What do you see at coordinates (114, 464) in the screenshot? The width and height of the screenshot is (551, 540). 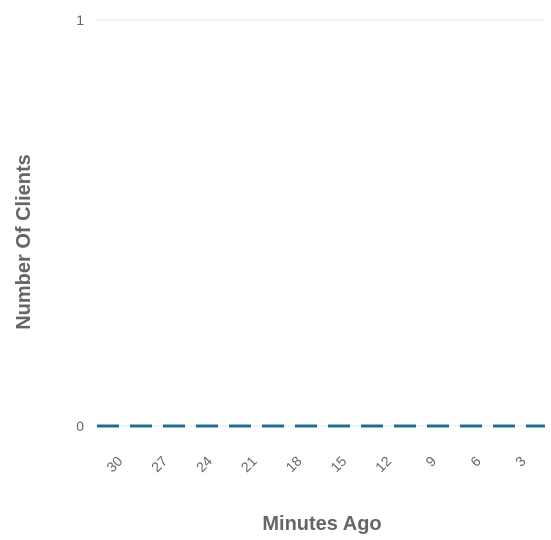 I see `x-tick-label: 30` at bounding box center [114, 464].